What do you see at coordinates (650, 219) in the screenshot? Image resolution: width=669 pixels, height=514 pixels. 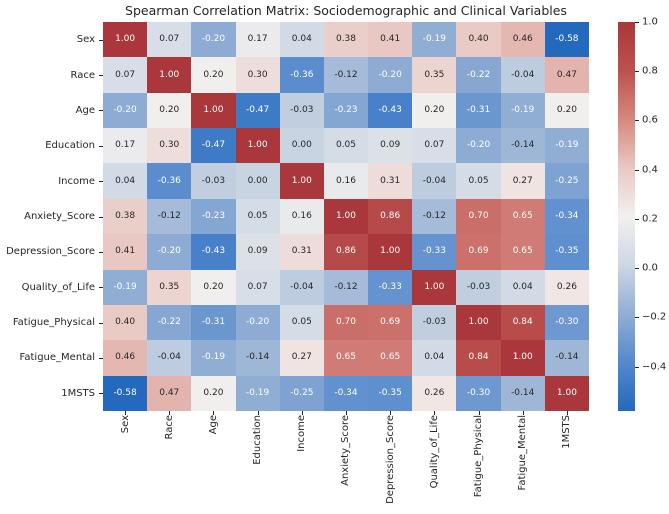 I see `colorbar-tick-label: 0.2` at bounding box center [650, 219].